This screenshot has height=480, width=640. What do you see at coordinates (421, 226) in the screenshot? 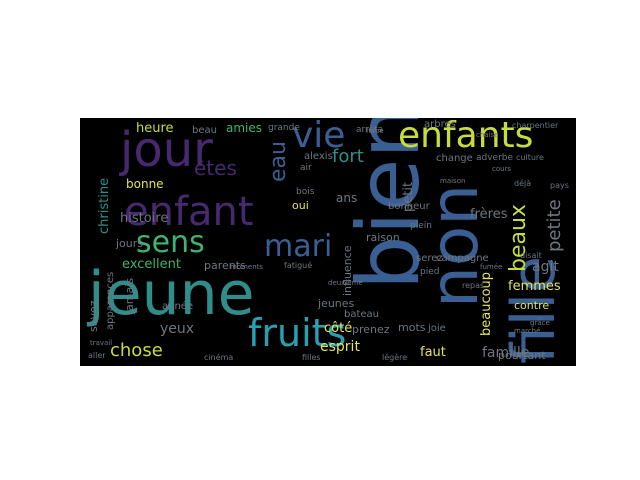
I see `word-plein: plein` at bounding box center [421, 226].